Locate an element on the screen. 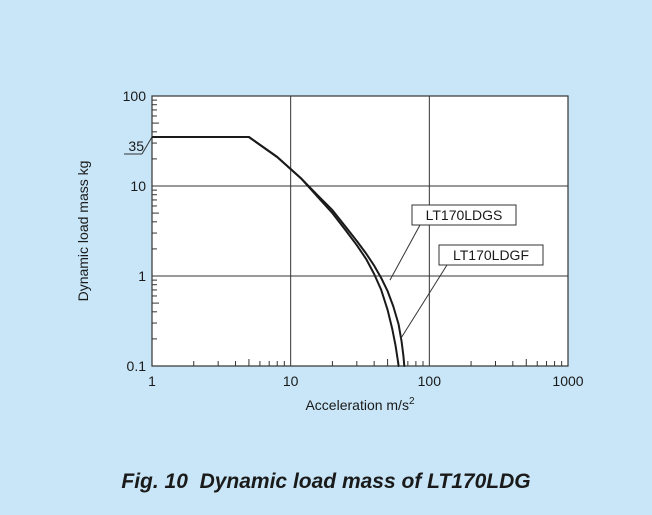 The height and width of the screenshot is (515, 652). x-tick-label: 10 is located at coordinates (291, 381).